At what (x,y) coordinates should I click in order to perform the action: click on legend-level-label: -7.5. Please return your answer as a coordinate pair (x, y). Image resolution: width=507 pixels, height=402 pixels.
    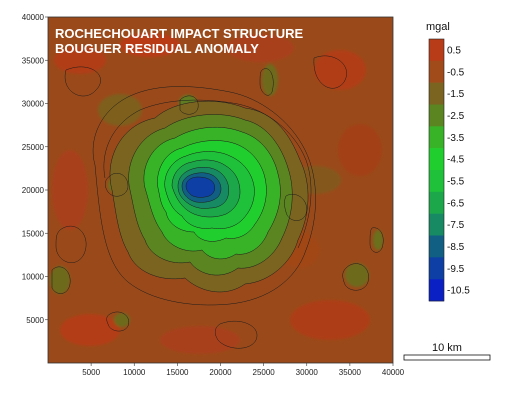
    Looking at the image, I should click on (456, 225).